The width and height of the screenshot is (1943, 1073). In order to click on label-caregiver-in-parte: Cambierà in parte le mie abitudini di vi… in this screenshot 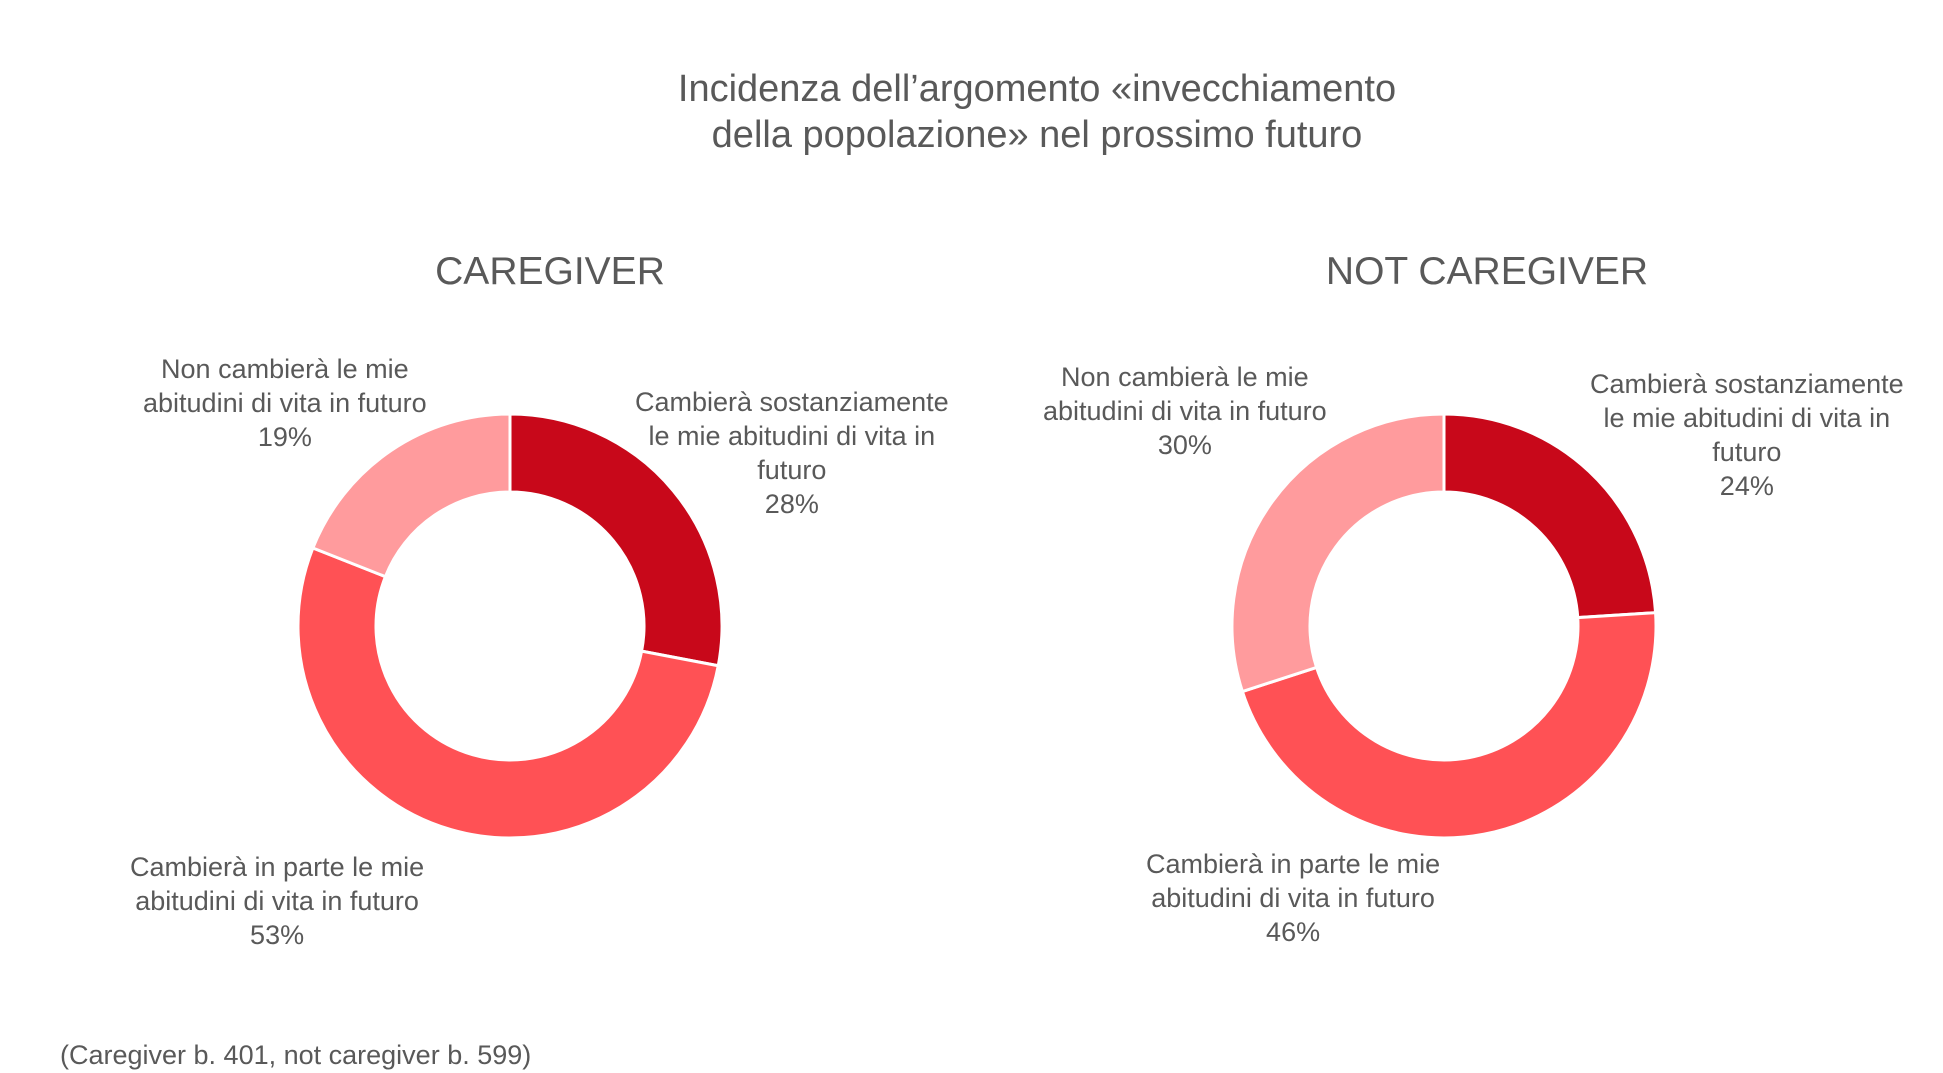, I will do `click(277, 901)`.